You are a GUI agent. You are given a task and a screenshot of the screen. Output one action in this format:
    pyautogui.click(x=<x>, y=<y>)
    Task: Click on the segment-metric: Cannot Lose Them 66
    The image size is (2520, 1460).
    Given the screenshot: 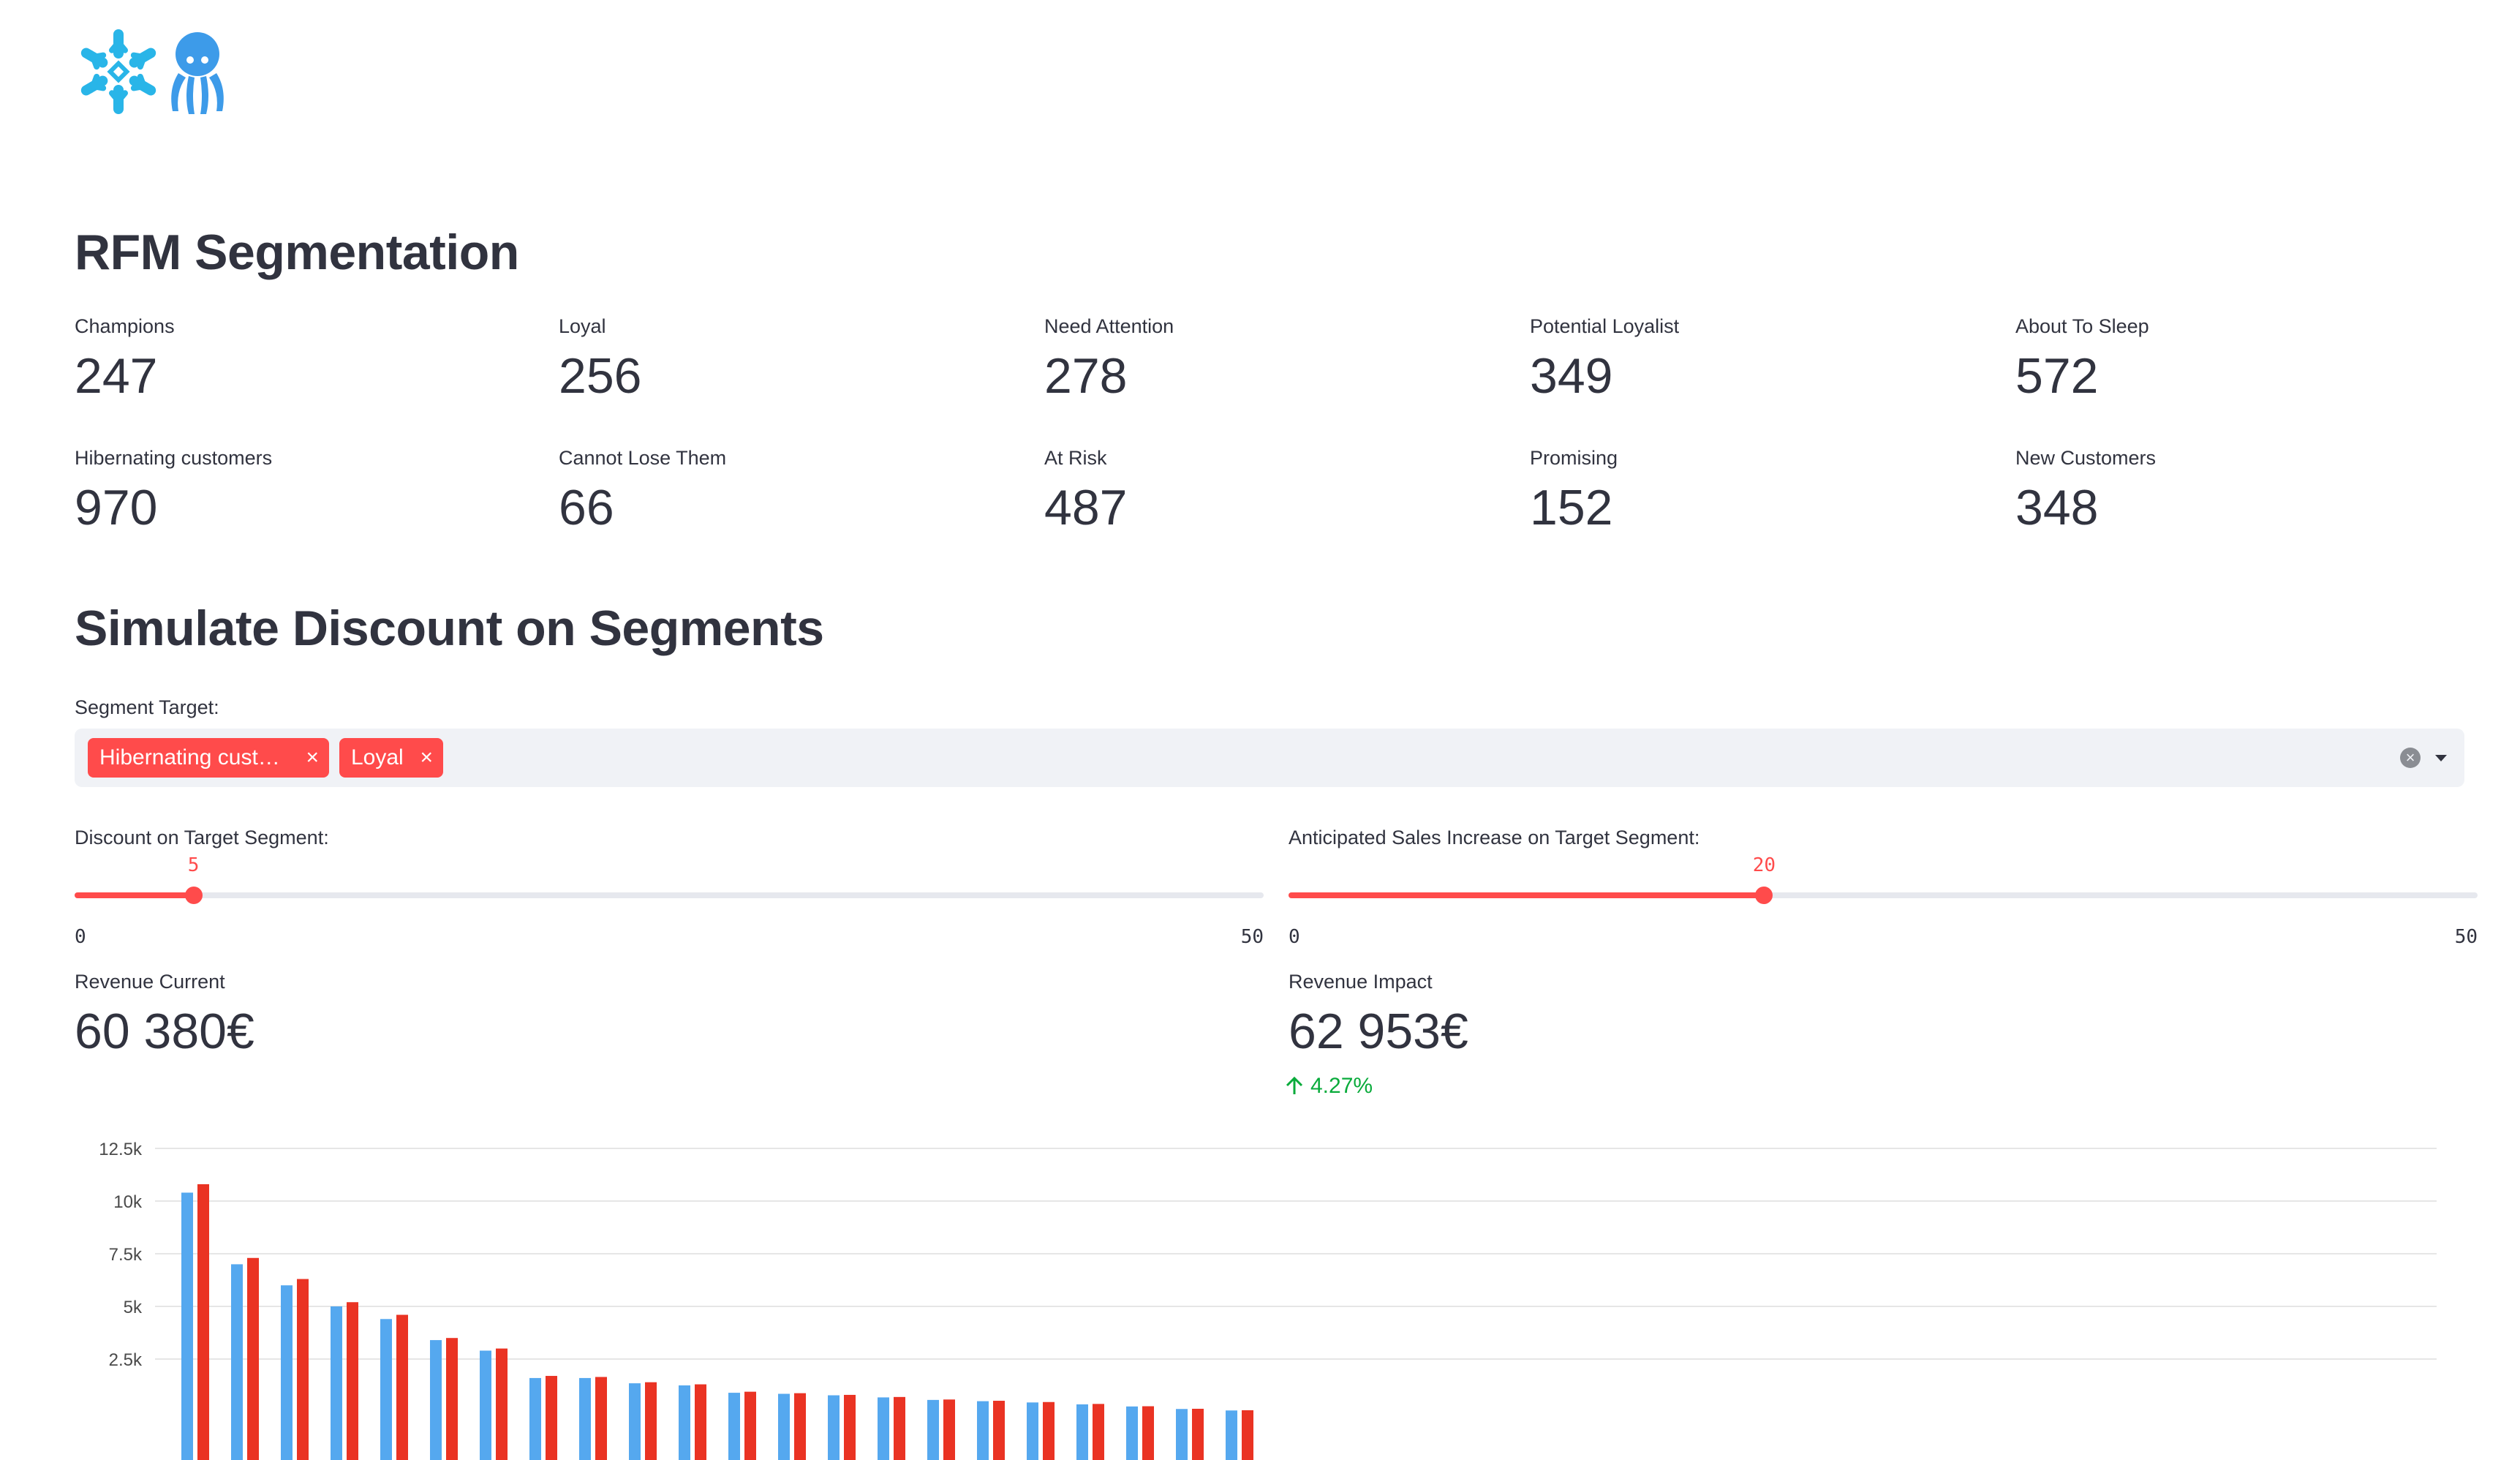 What is the action you would take?
    pyautogui.click(x=785, y=491)
    